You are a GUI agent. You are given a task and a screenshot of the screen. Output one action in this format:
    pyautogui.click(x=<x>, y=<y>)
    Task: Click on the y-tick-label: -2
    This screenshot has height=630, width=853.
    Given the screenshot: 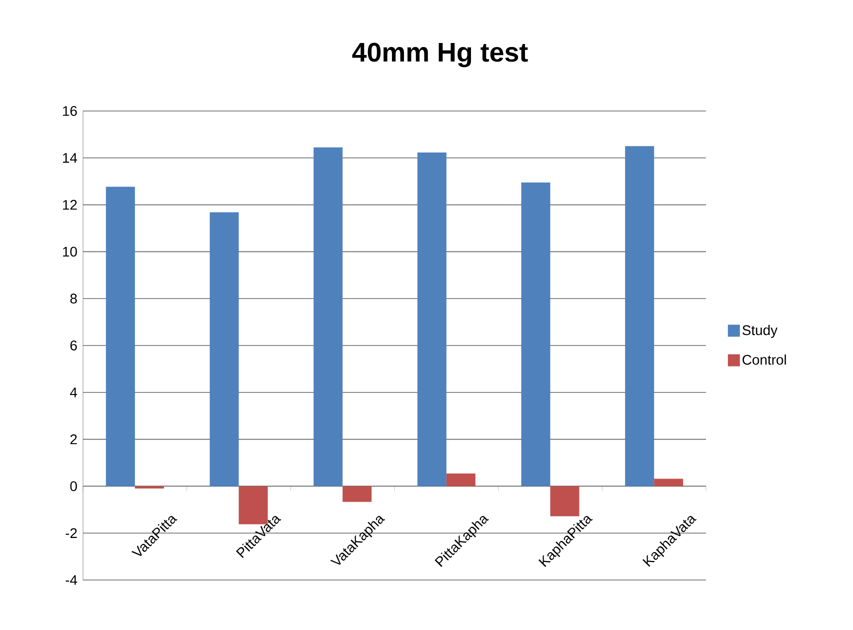 What is the action you would take?
    pyautogui.click(x=71, y=533)
    